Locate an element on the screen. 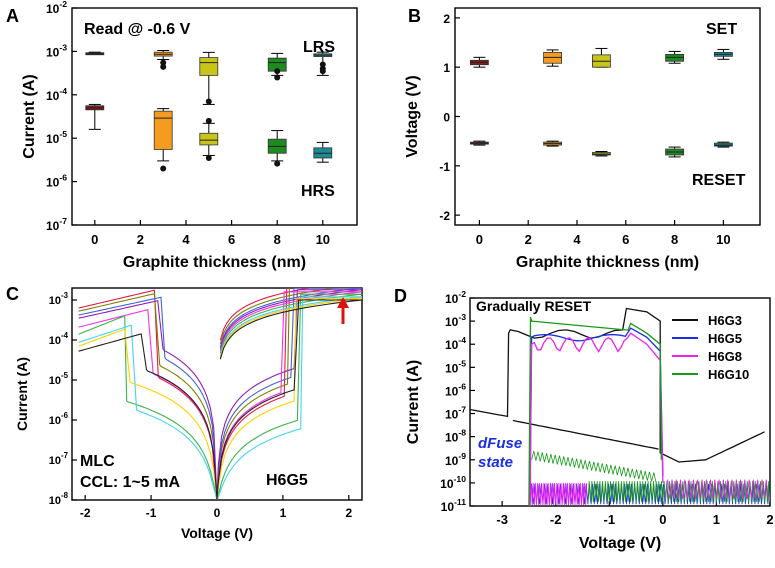 The width and height of the screenshot is (775, 568). ccl-label: CCL: 1~5 mA is located at coordinates (130, 482).